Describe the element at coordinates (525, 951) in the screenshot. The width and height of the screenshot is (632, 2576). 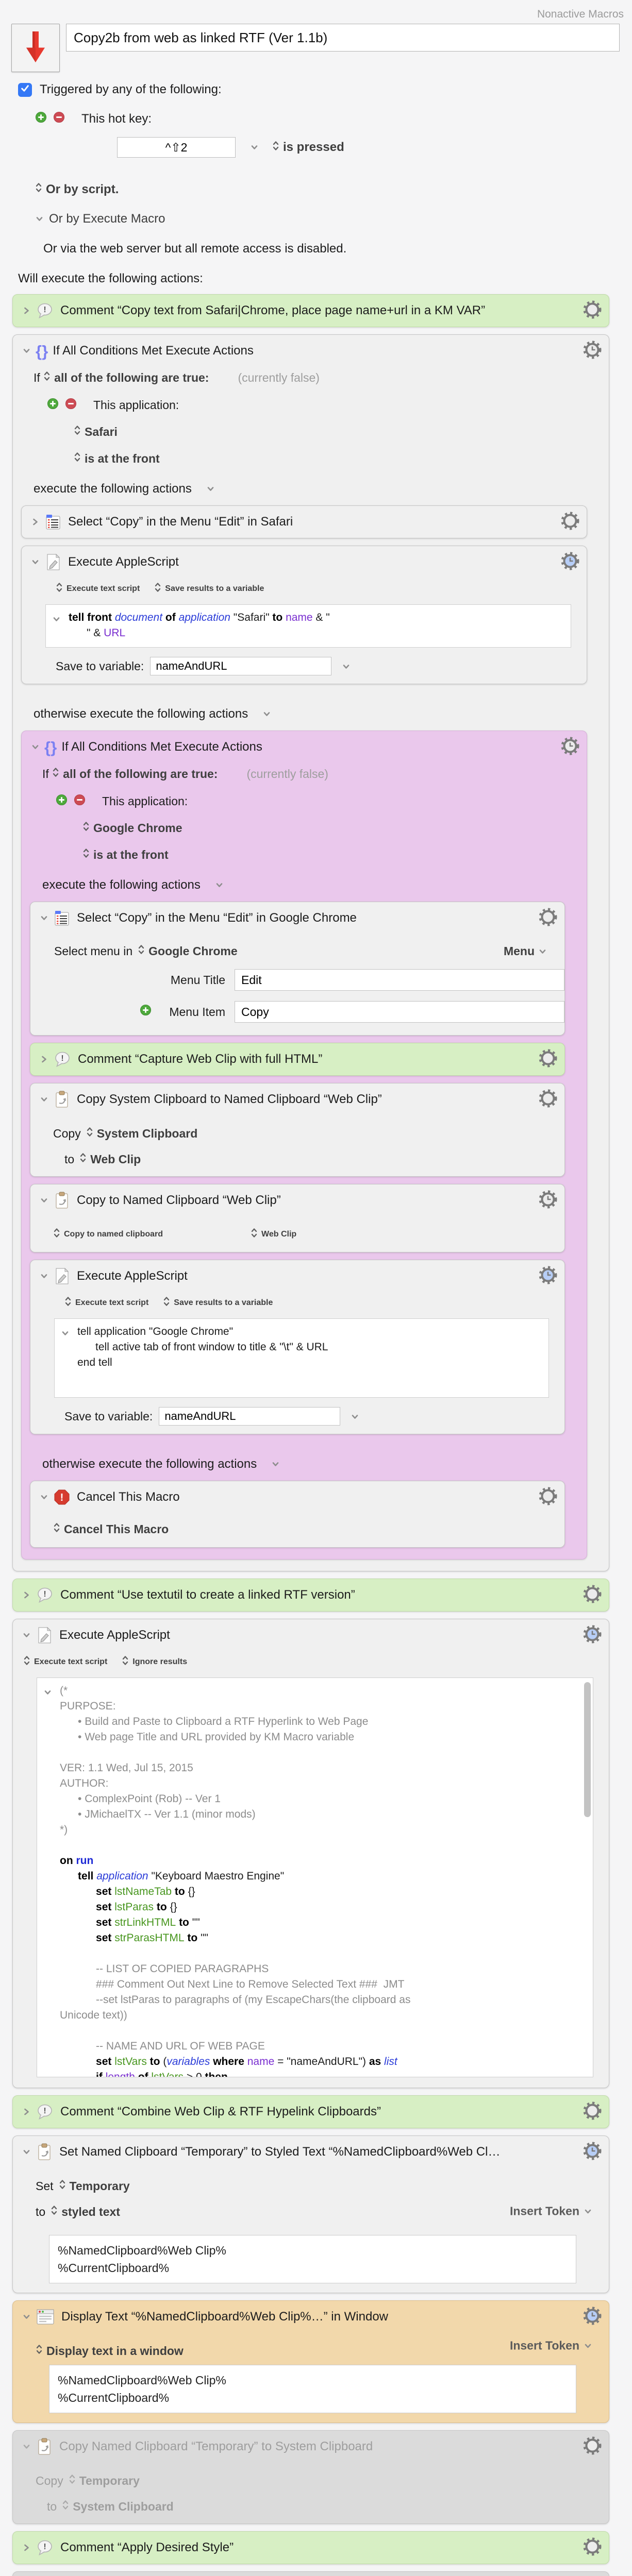
I see `menu-button: Menu` at that location.